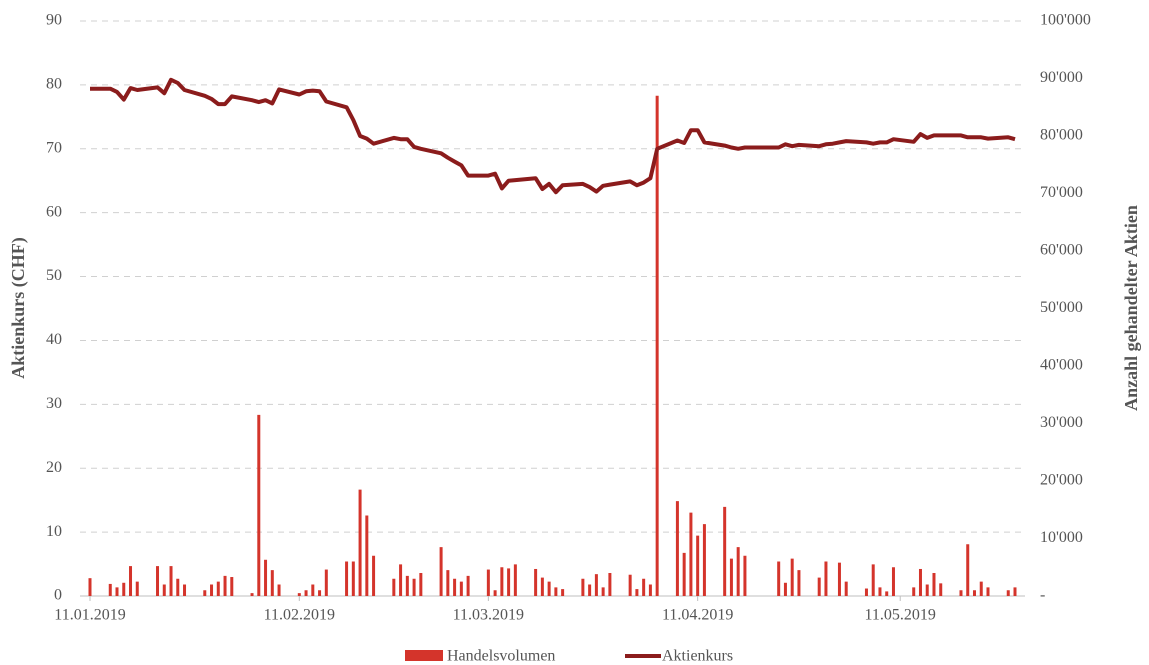 The height and width of the screenshot is (665, 1149). What do you see at coordinates (1131, 308) in the screenshot?
I see `y2-axis-title: Anzahl gehandelter Aktien` at bounding box center [1131, 308].